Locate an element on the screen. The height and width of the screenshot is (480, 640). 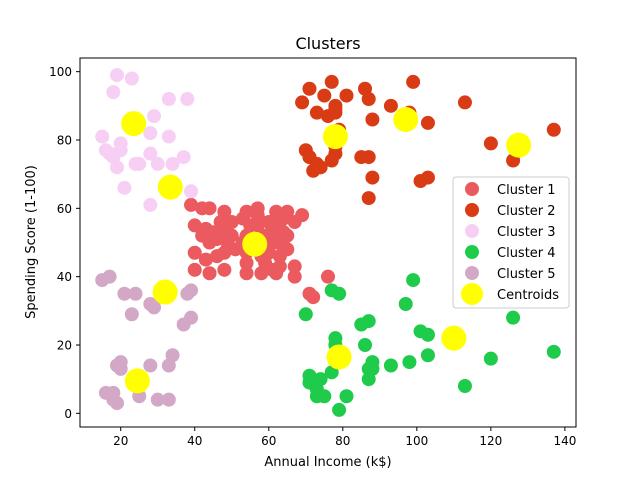
y-axis-label: Spending Score (1-100) is located at coordinates (31, 242).